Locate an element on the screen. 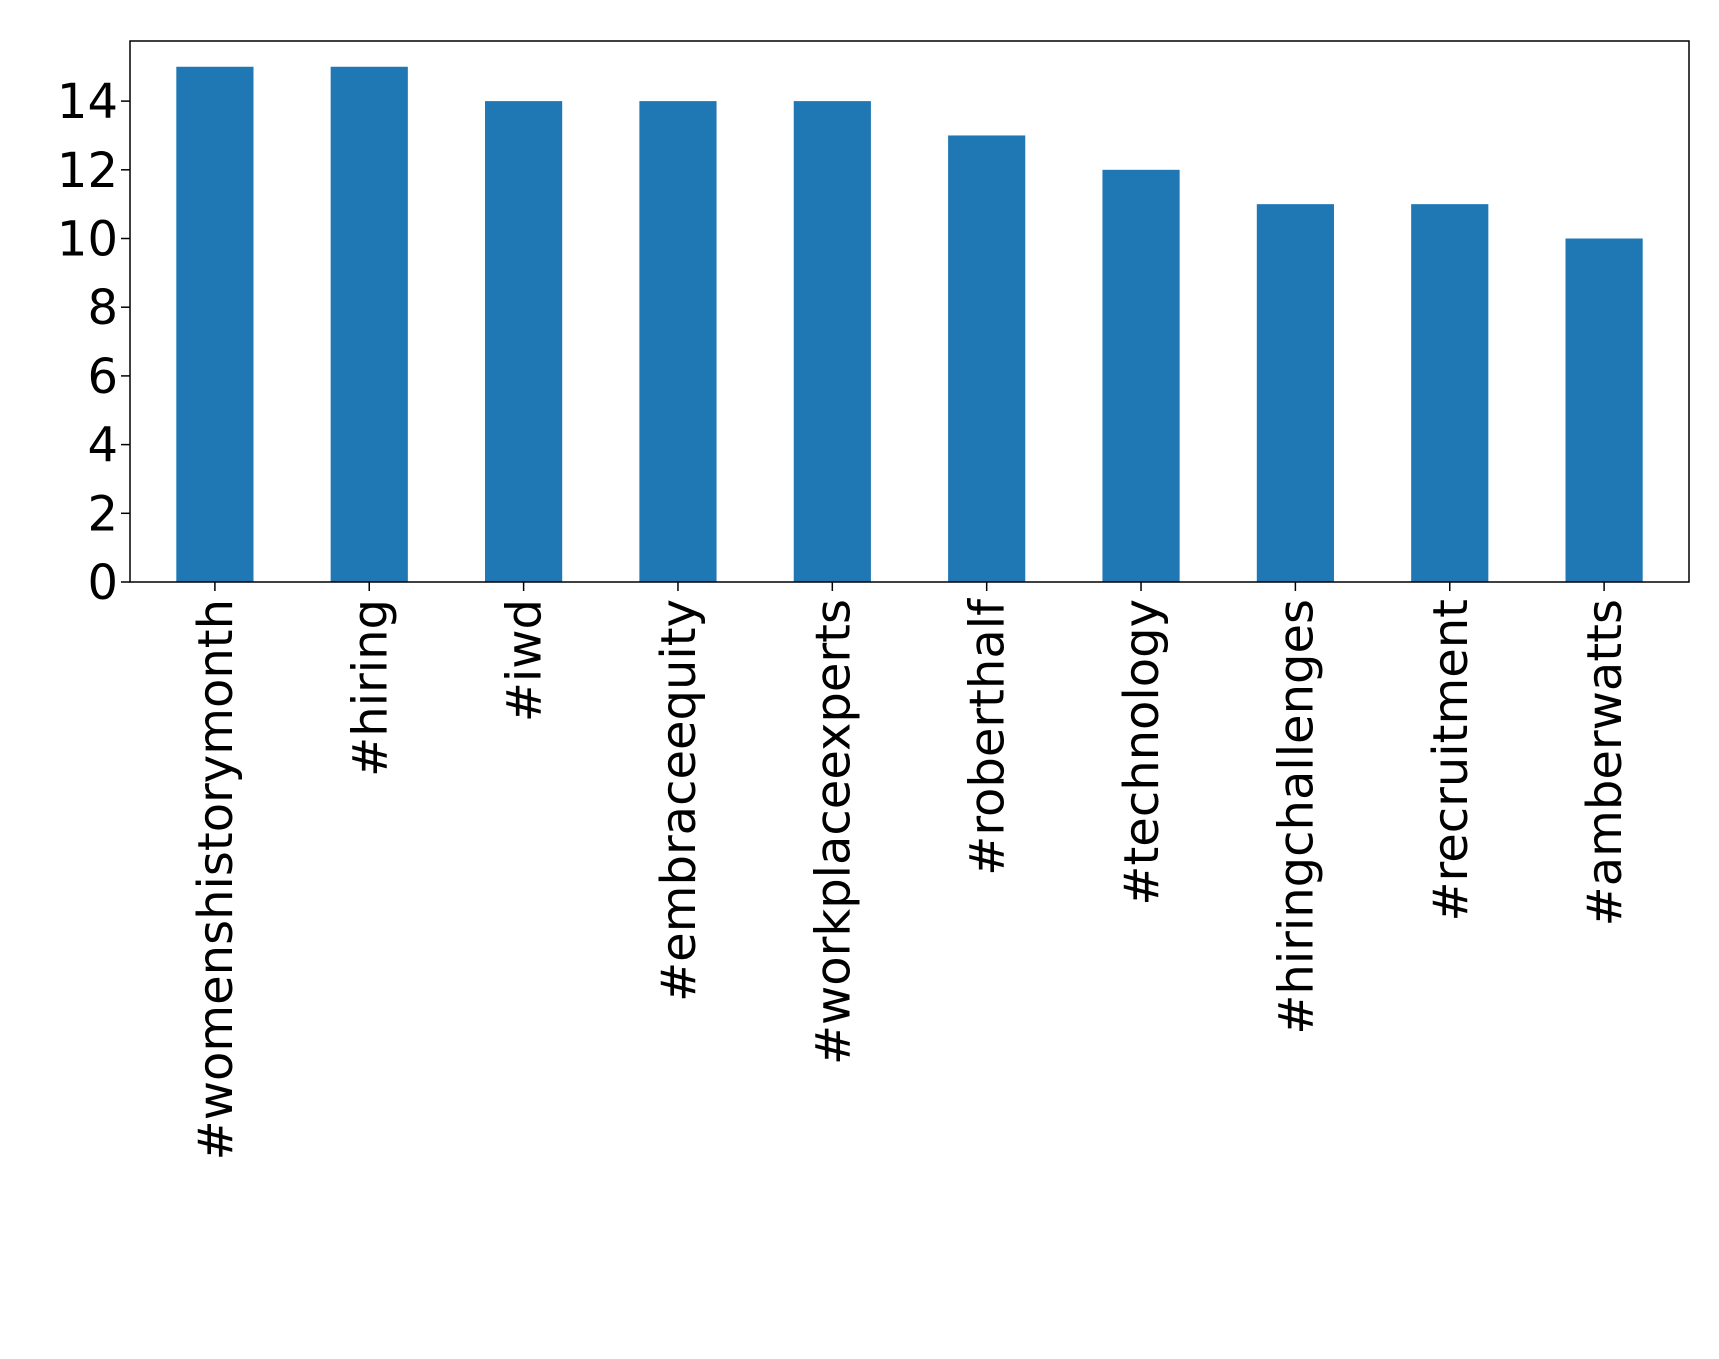 The width and height of the screenshot is (1719, 1359). bar-workplaceexperts is located at coordinates (832, 342).